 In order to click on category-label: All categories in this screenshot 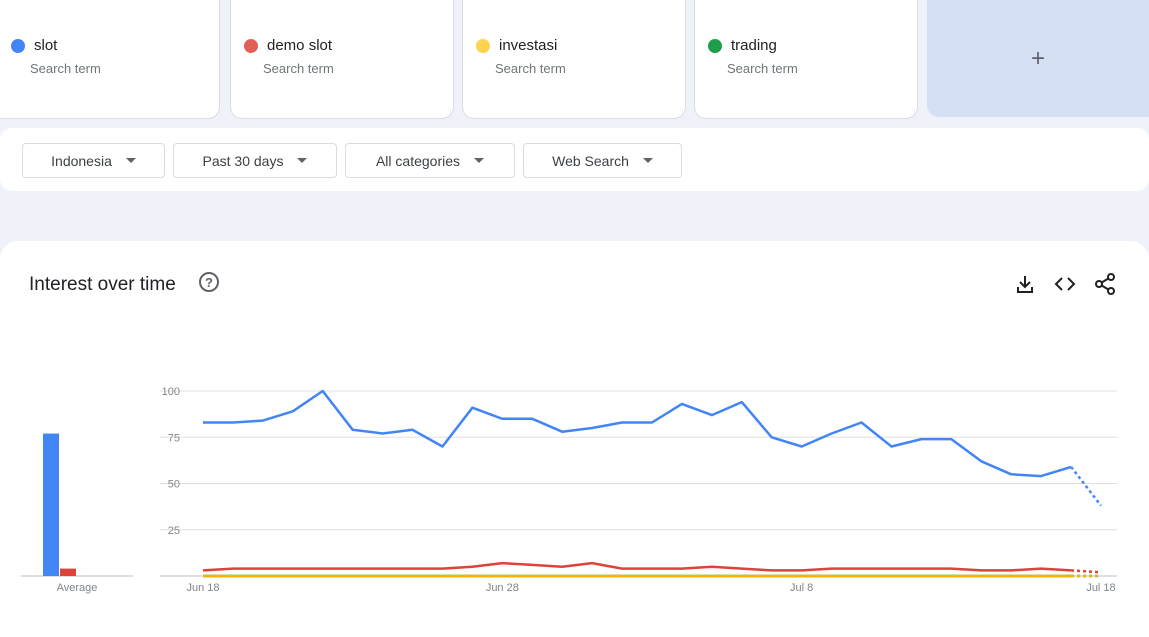, I will do `click(418, 160)`.